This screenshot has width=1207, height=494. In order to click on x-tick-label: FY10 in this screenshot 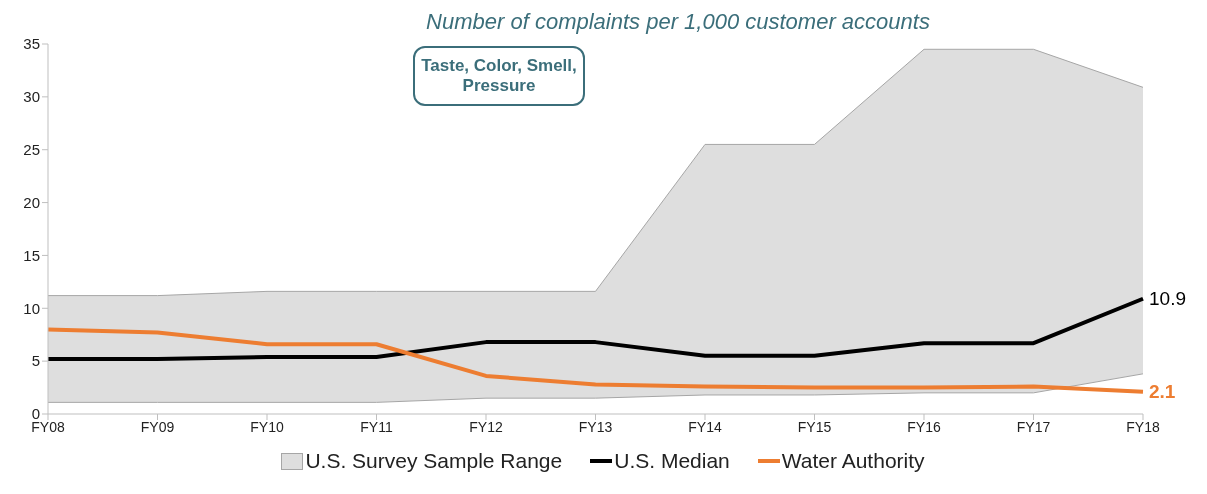, I will do `click(267, 426)`.